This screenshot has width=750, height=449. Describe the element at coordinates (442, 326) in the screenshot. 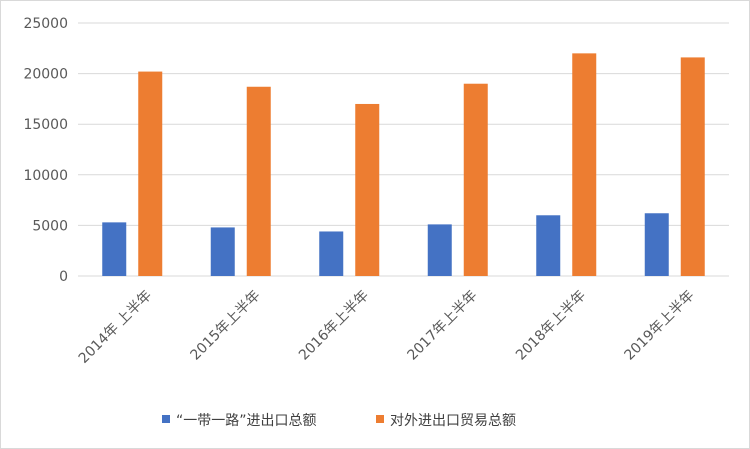

I see `x-tick-label: 2017年上半年` at that location.